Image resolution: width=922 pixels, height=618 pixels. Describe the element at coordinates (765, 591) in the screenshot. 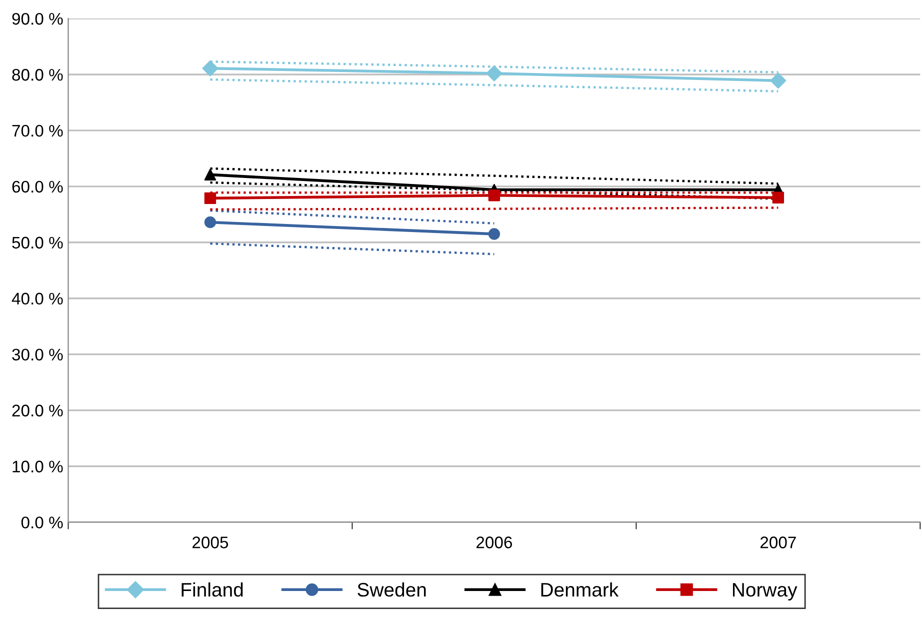

I see `legend-label: Norway` at that location.